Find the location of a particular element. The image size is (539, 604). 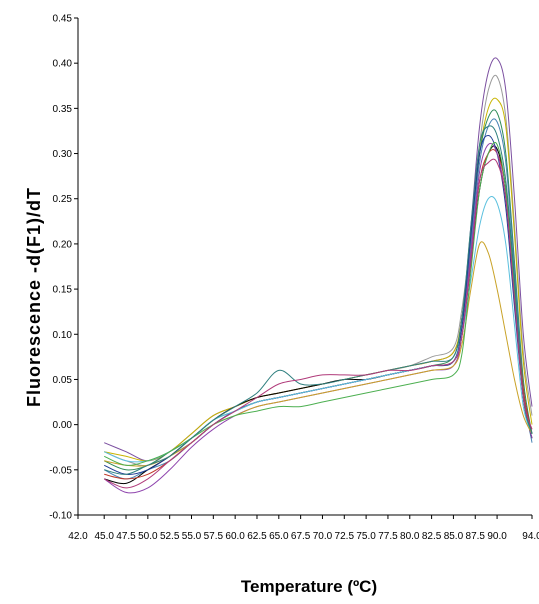

y-tick-label: 0.30 is located at coordinates (63, 154).